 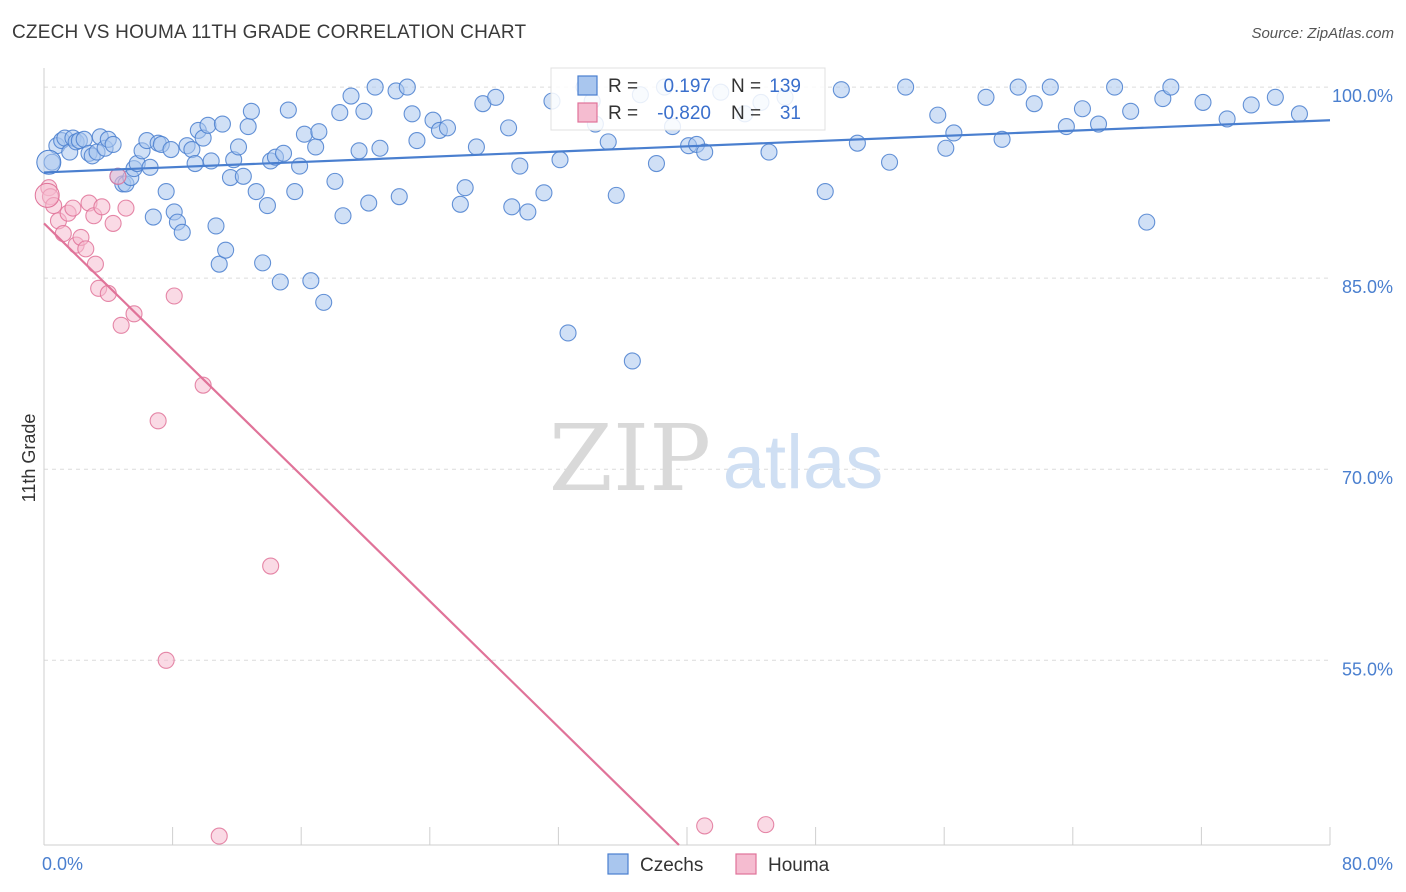 What do you see at coordinates (716, 458) in the screenshot?
I see `watermark: ZIP atlas` at bounding box center [716, 458].